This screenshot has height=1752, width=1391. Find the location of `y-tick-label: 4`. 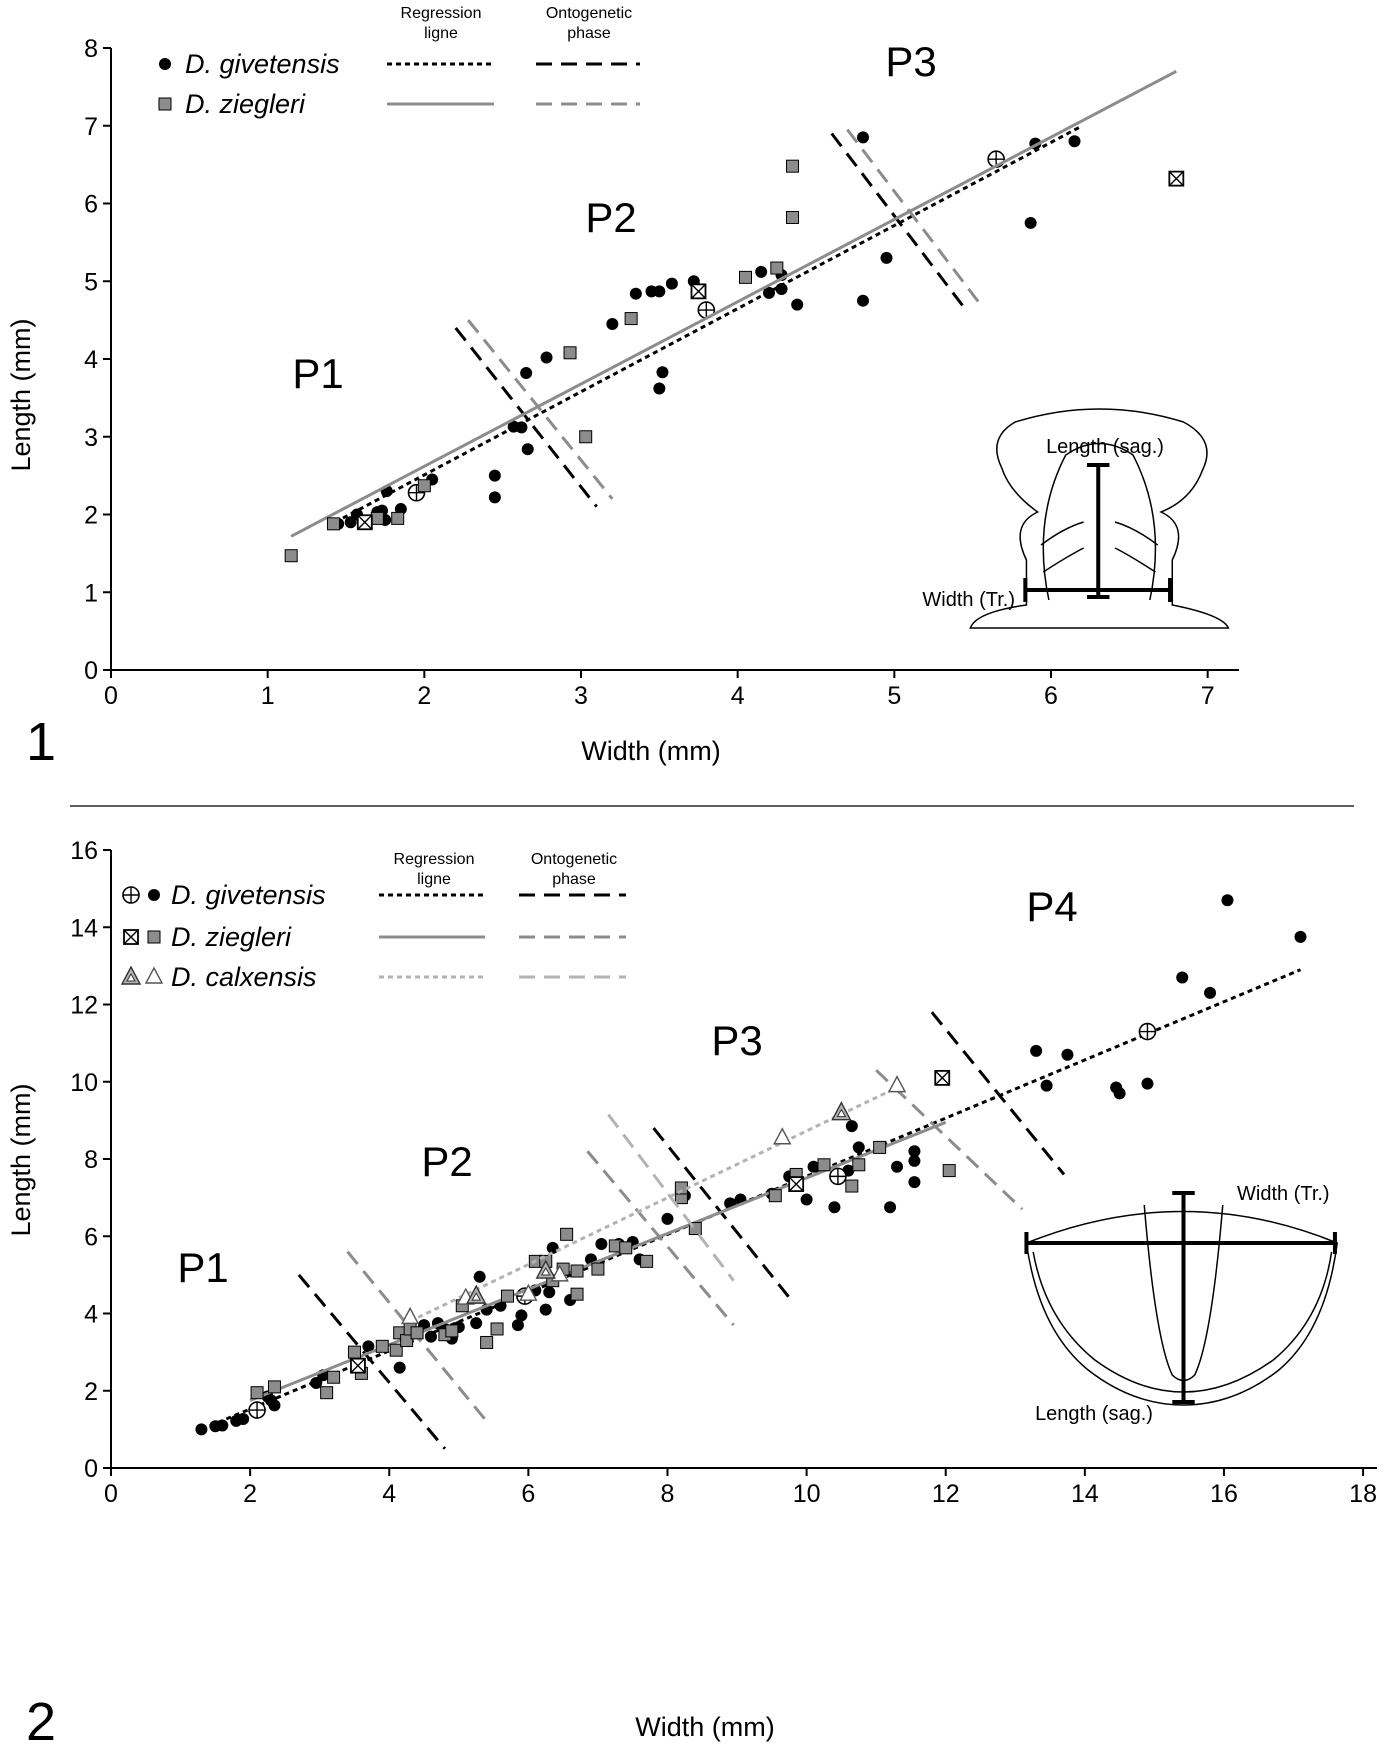

y-tick-label: 4 is located at coordinates (91, 360).